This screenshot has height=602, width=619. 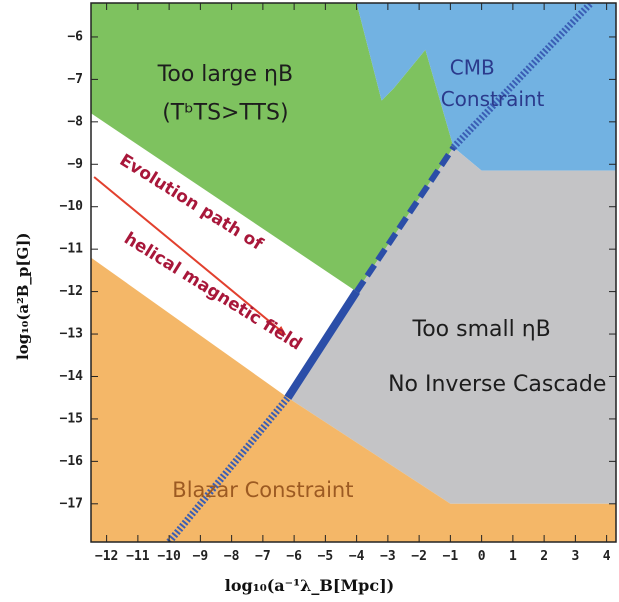 What do you see at coordinates (357, 556) in the screenshot?
I see `x-tick-label: −4` at bounding box center [357, 556].